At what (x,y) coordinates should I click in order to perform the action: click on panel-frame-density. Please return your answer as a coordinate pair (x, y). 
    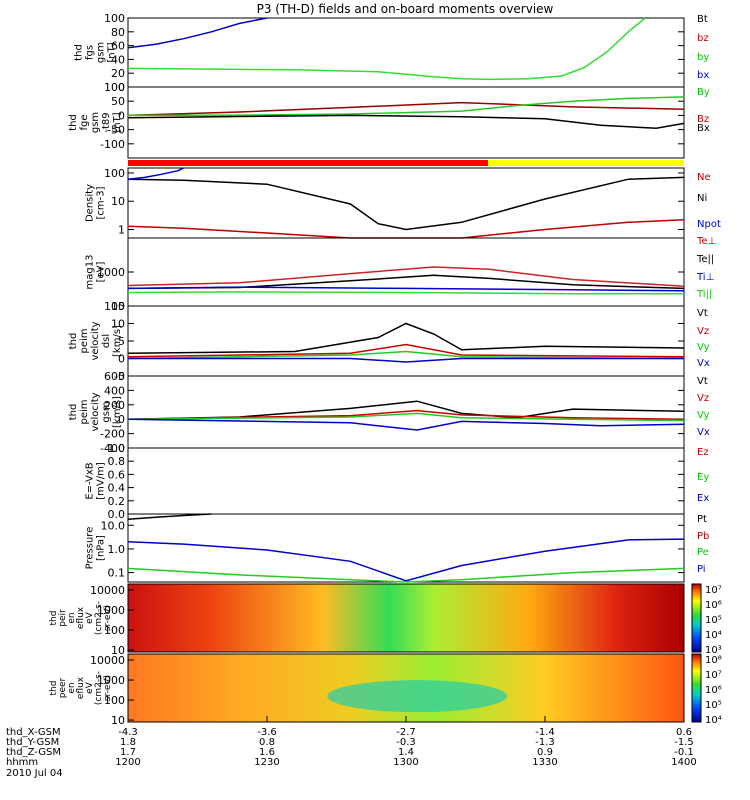
    Looking at the image, I should click on (406, 203).